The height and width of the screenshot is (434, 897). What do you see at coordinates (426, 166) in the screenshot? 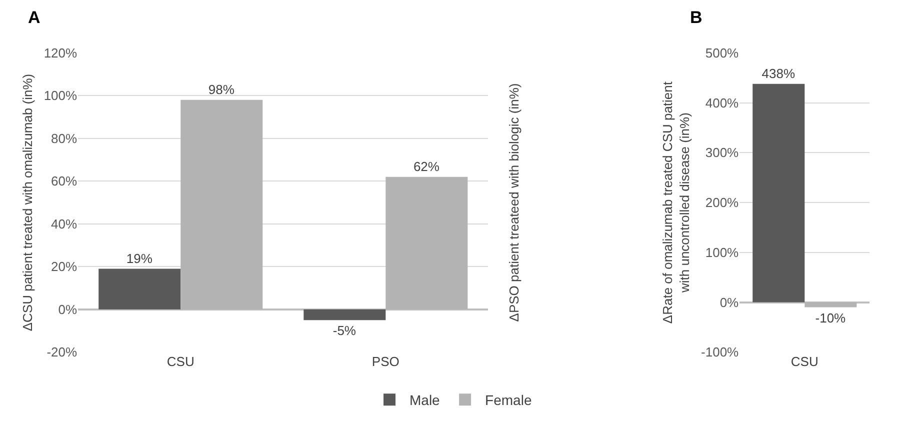
I see `data-label: 62%` at bounding box center [426, 166].